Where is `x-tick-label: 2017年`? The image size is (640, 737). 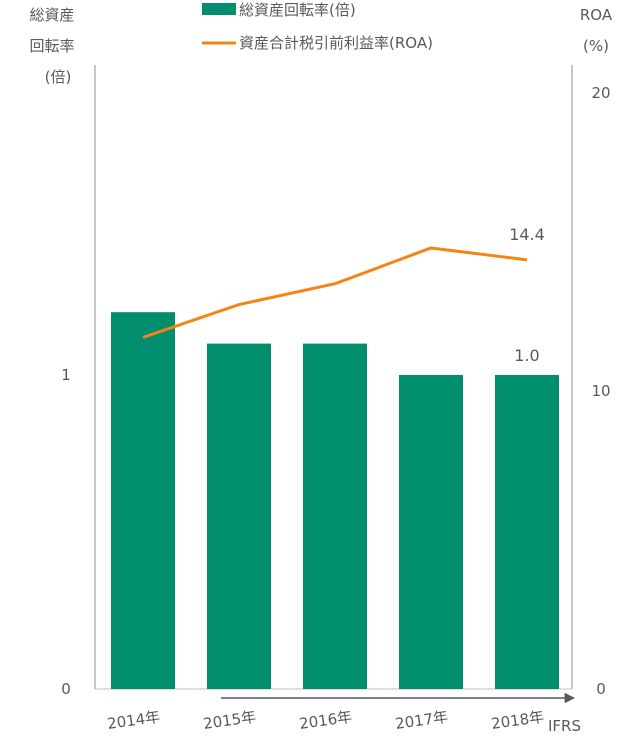 x-tick-label: 2017年 is located at coordinates (421, 720).